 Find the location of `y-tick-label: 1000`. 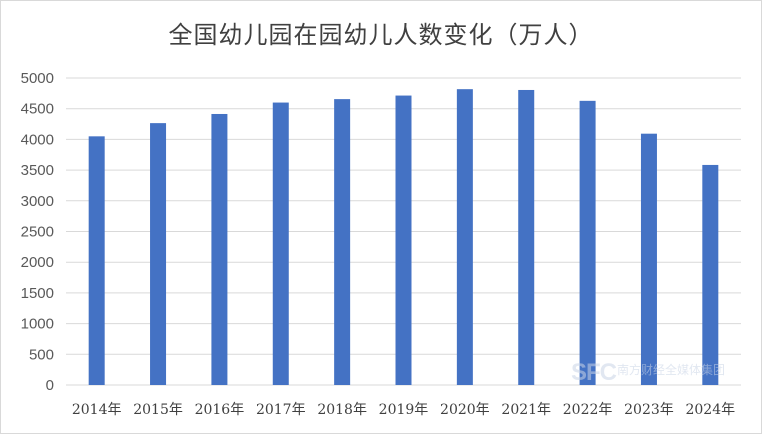

y-tick-label: 1000 is located at coordinates (37, 324).